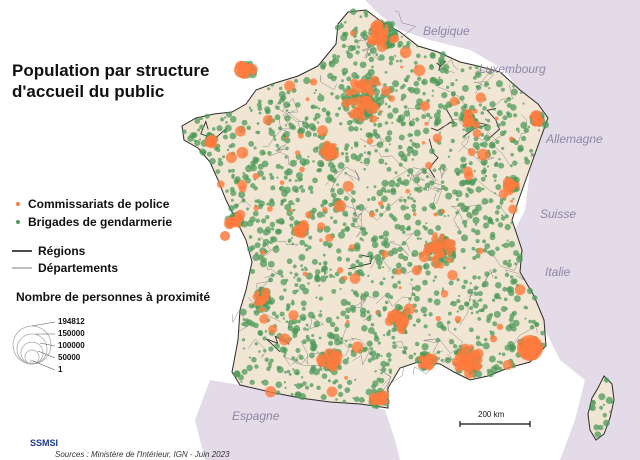 The width and height of the screenshot is (640, 460). I want to click on legend-police-label: Commissariats de police, so click(99, 204).